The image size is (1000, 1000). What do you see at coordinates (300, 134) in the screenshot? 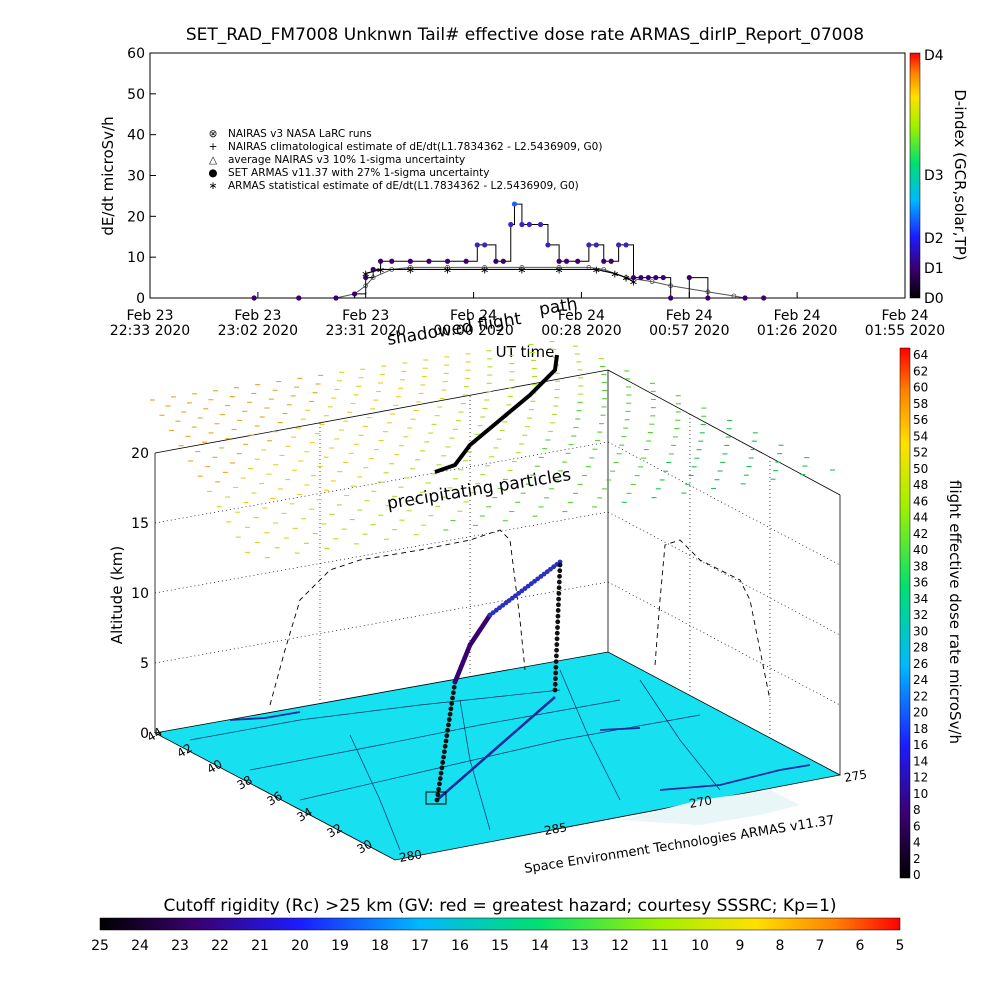
I see `legend-entry: NAIRAS v3 NASA LaRC runs` at bounding box center [300, 134].